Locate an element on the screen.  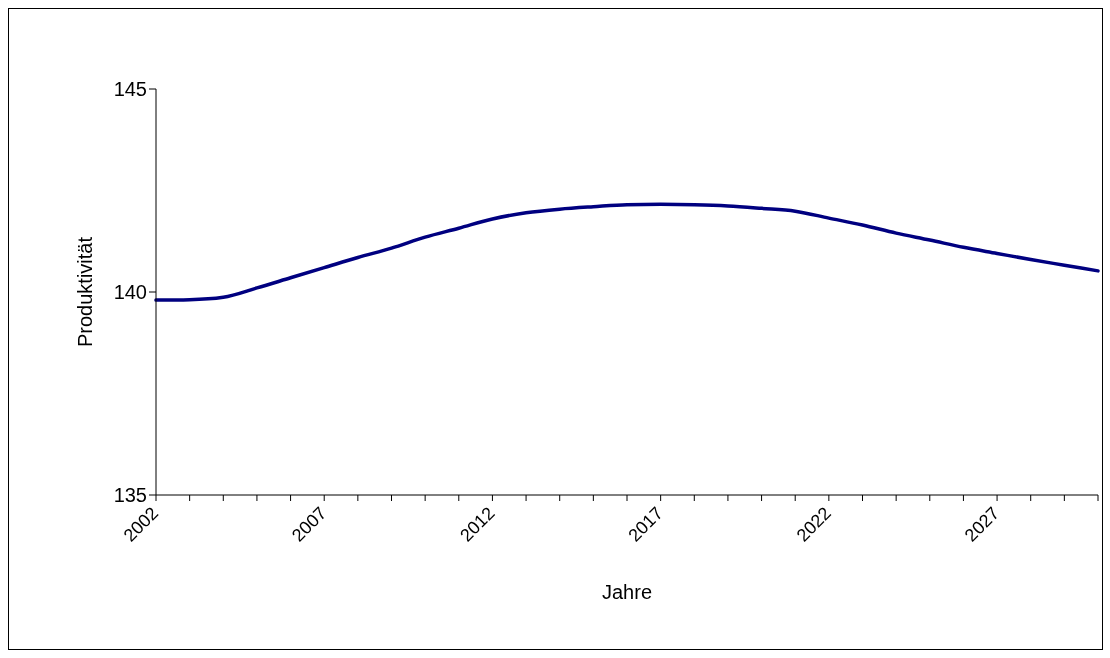
y-axis-title: Produktivität is located at coordinates (85, 292).